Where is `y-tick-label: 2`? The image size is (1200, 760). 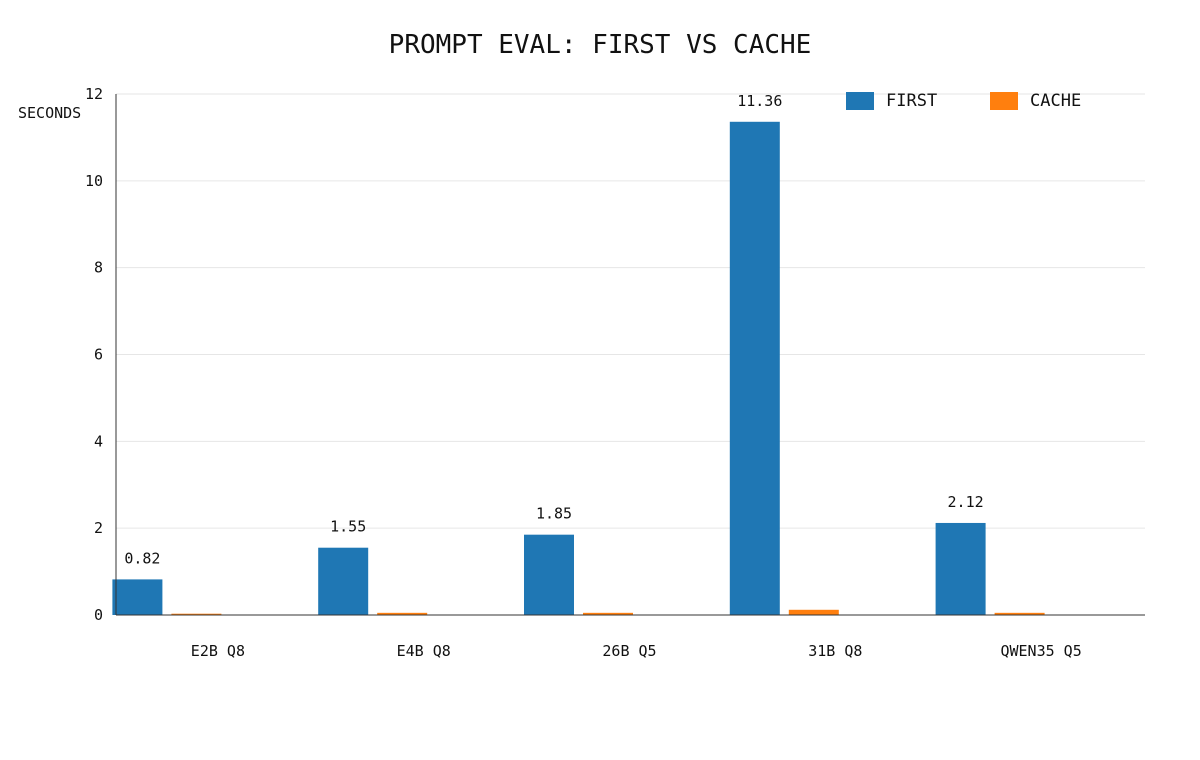
y-tick-label: 2 is located at coordinates (98, 528).